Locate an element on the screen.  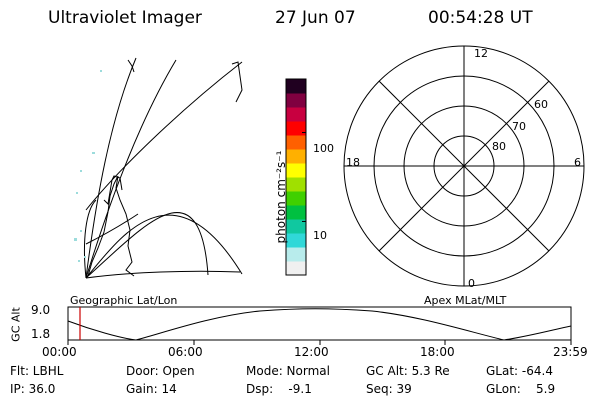
colorbar-tick-10: 10 is located at coordinates (320, 235).